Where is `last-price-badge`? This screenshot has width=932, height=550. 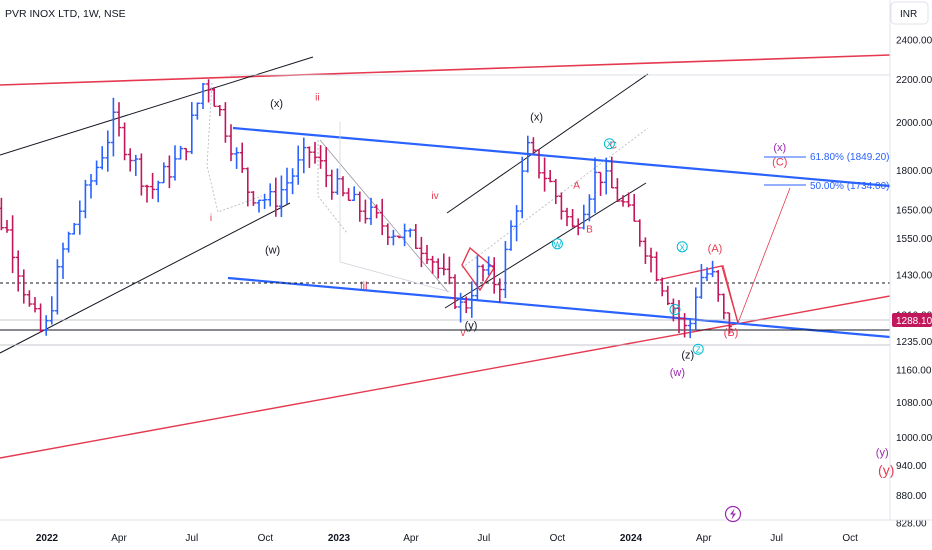
last-price-badge is located at coordinates (912, 320).